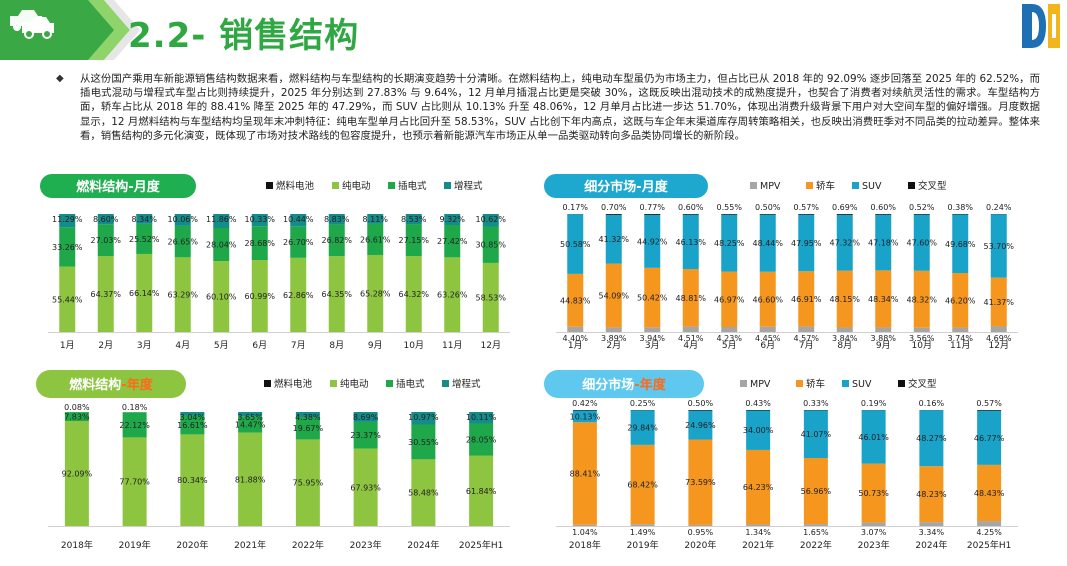  I want to click on x-tick-label: 12月, so click(999, 345).